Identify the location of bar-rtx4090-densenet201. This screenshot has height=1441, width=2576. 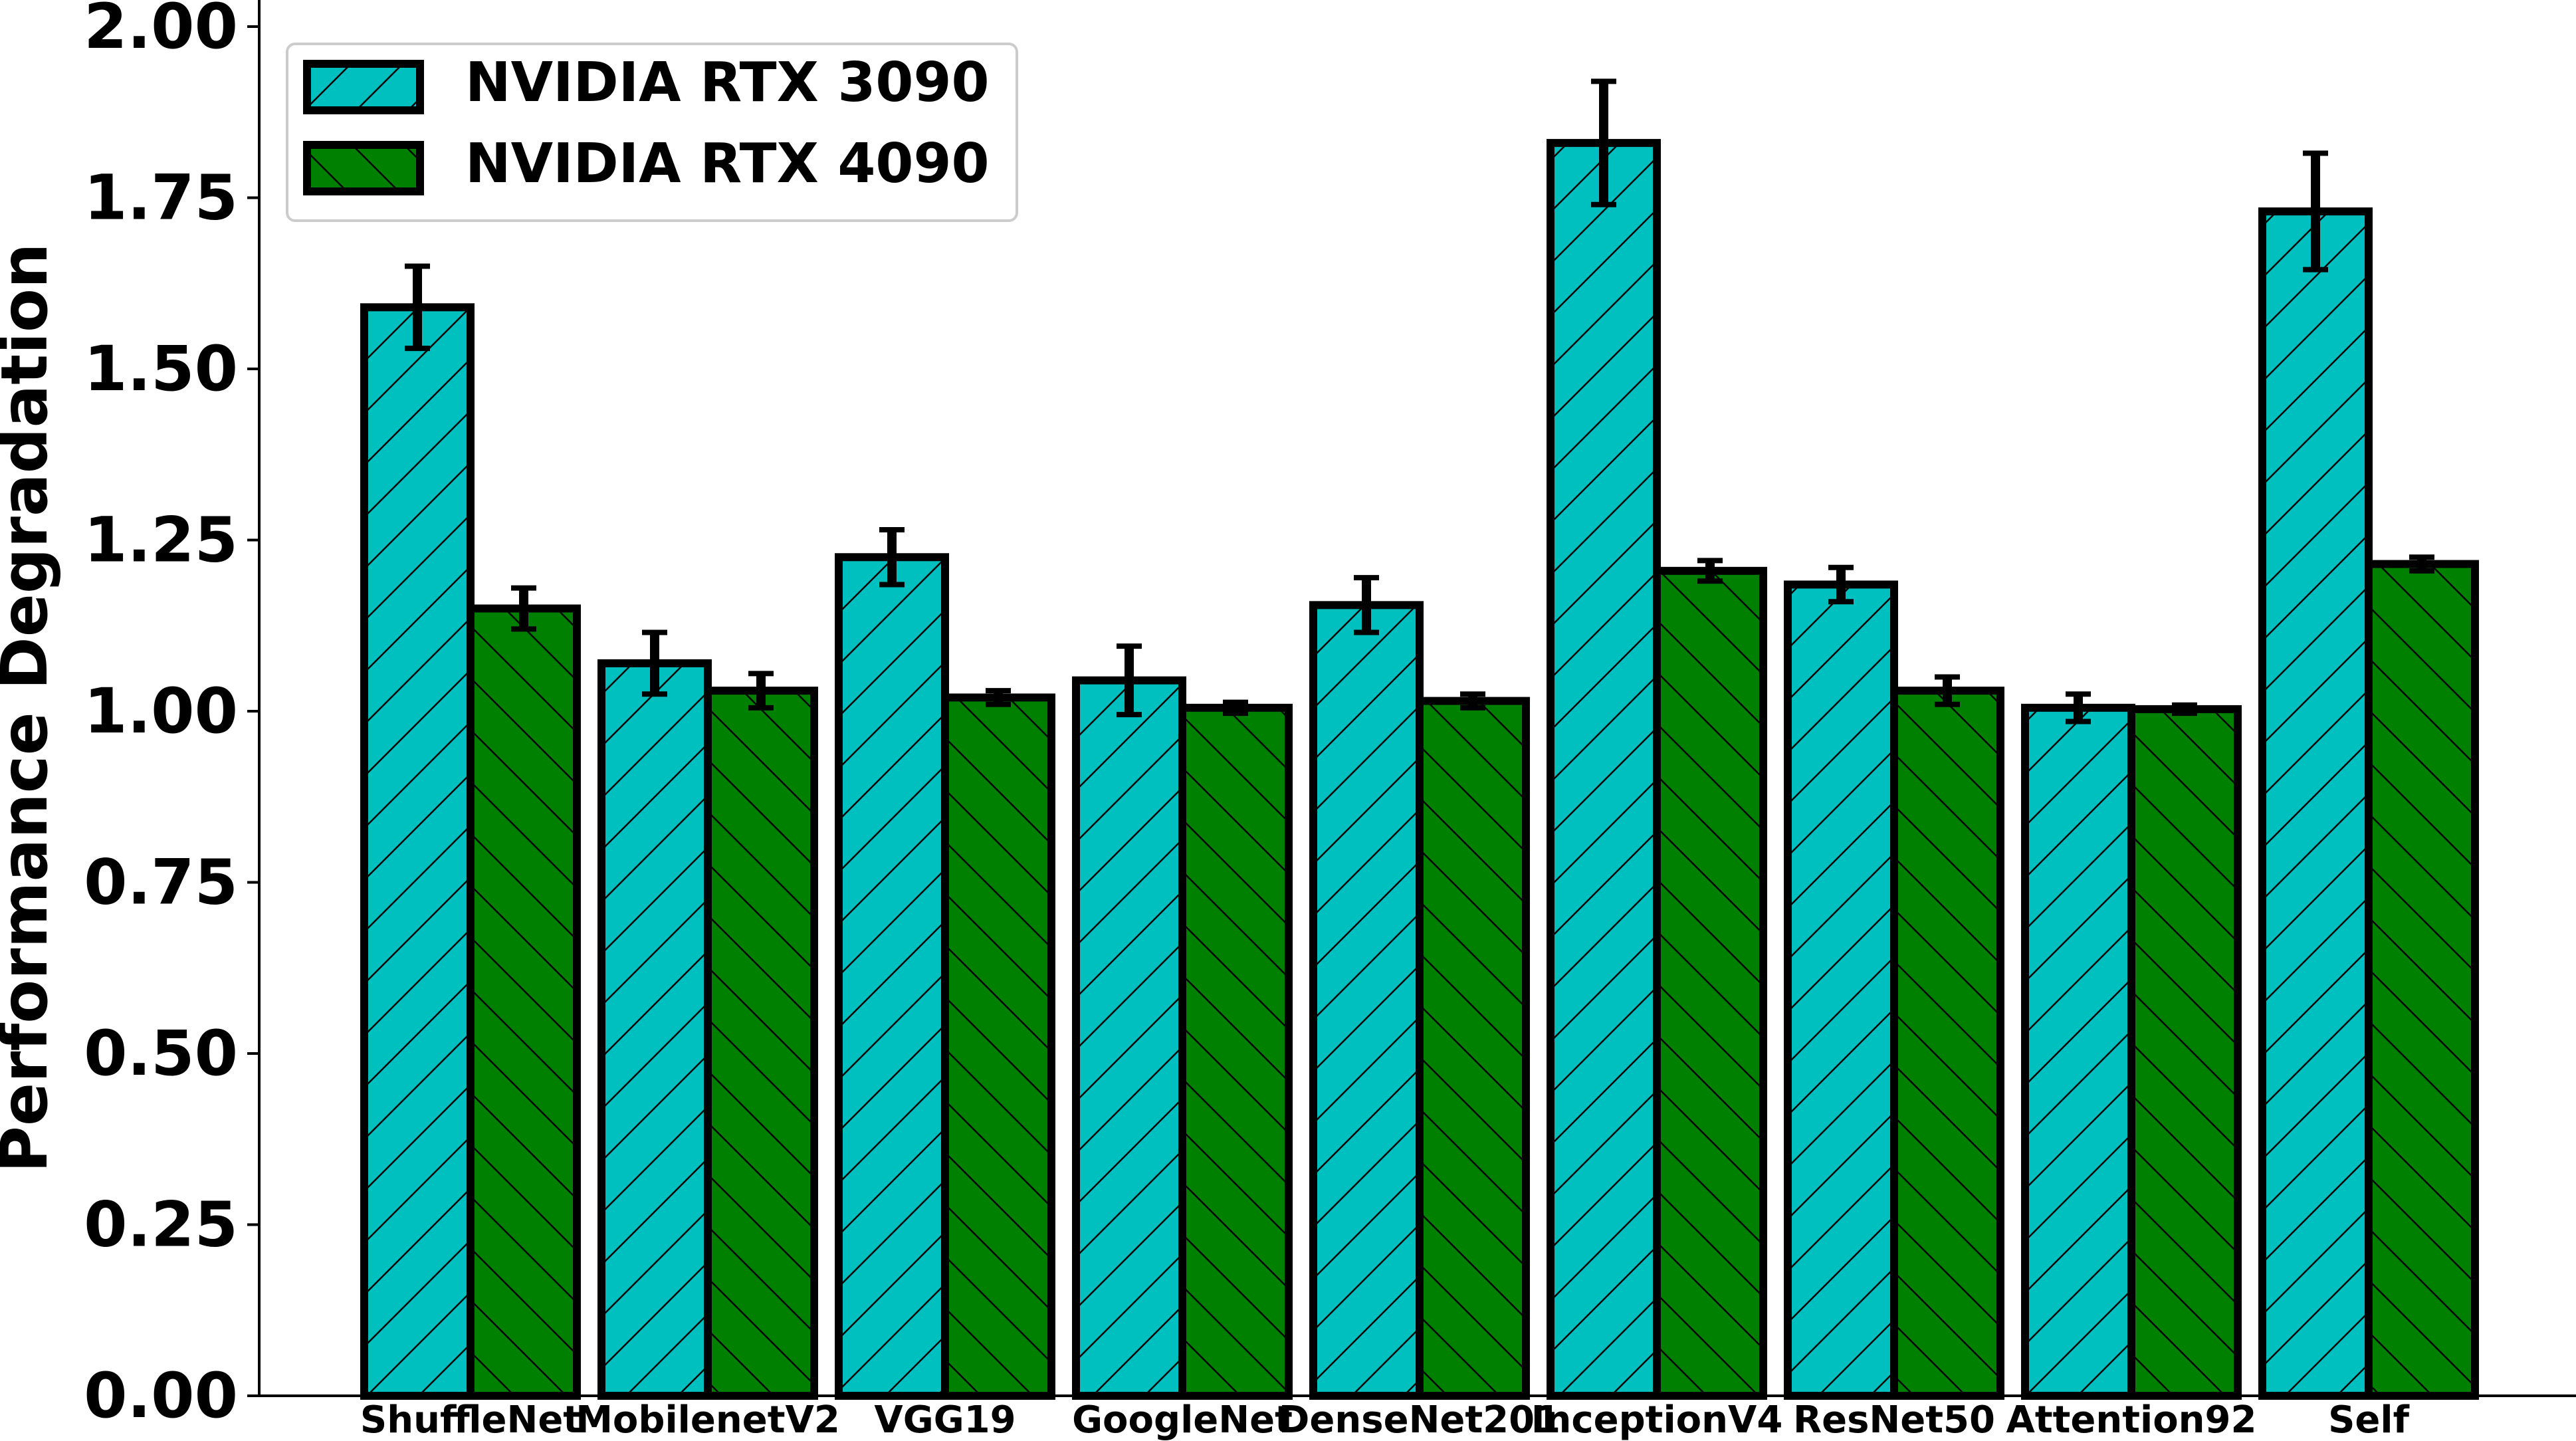
(1473, 1048).